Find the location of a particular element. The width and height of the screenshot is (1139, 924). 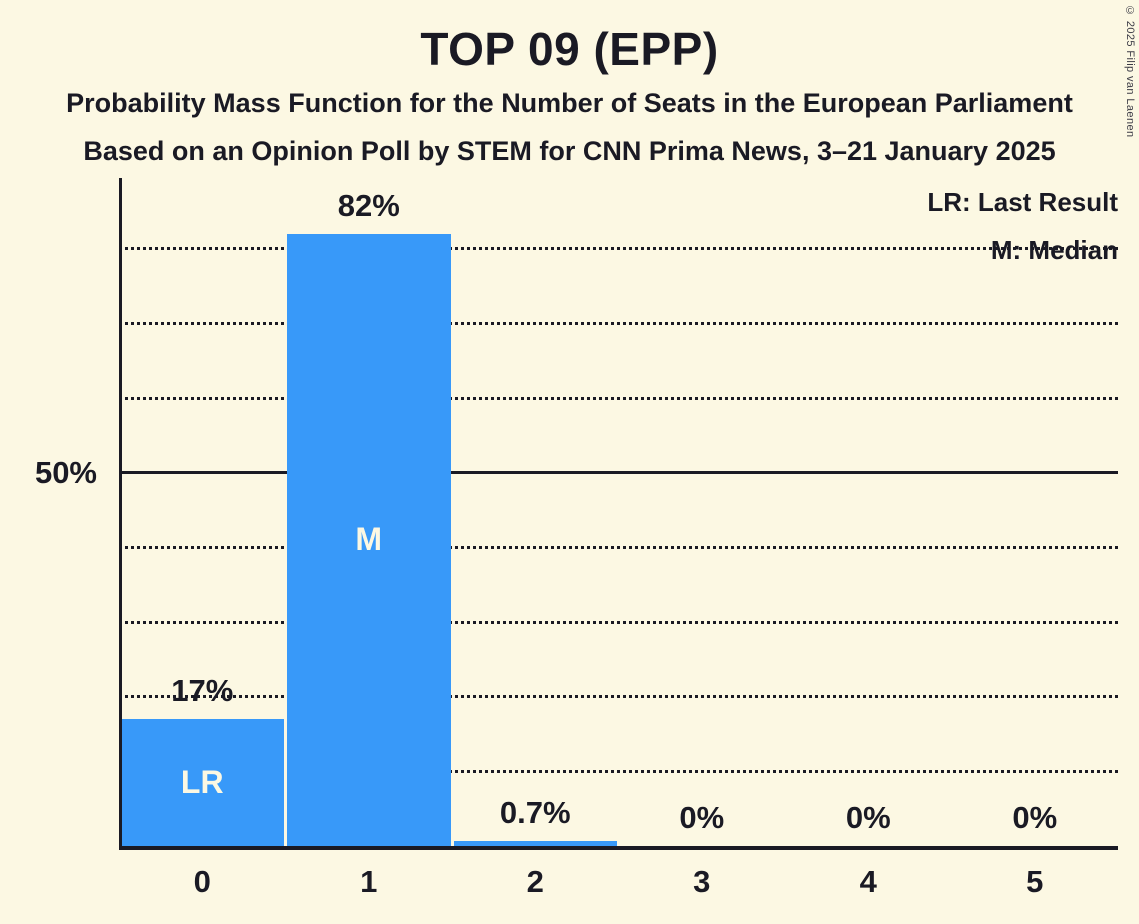

bar-value-label-1: 82% is located at coordinates (368, 205).